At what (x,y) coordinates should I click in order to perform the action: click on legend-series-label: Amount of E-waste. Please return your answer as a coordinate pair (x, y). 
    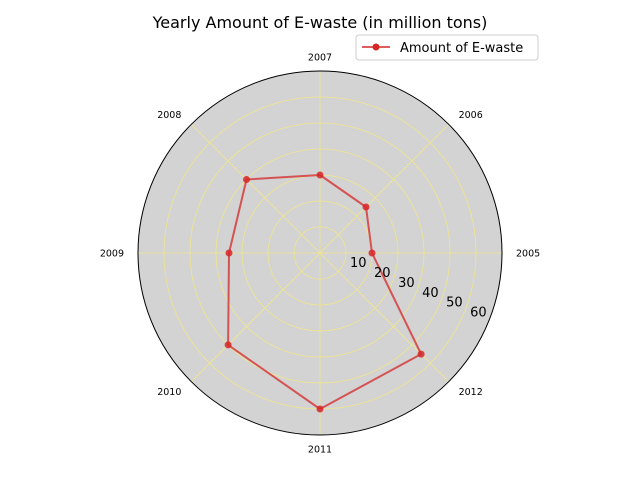
    Looking at the image, I should click on (461, 48).